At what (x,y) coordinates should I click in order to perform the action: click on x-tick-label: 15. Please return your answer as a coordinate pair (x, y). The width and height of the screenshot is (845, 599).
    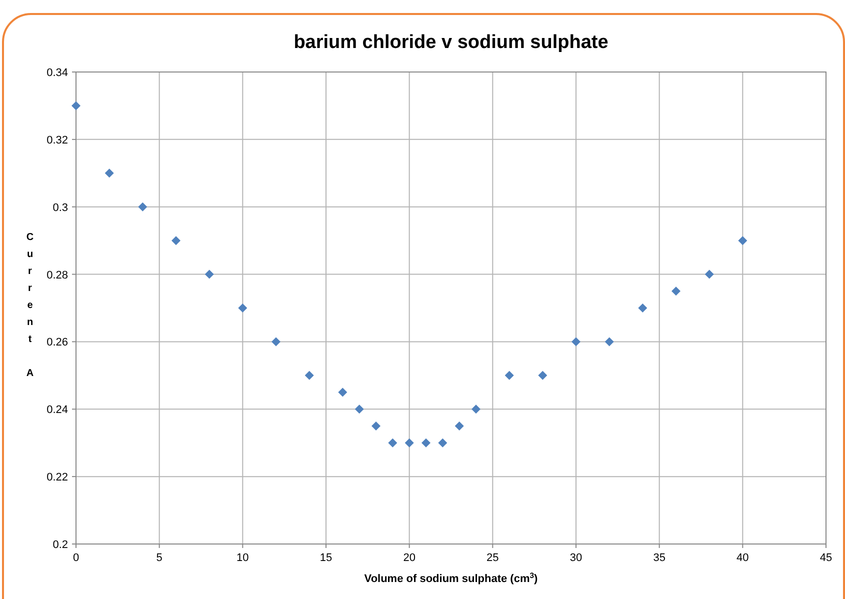
    Looking at the image, I should click on (326, 558).